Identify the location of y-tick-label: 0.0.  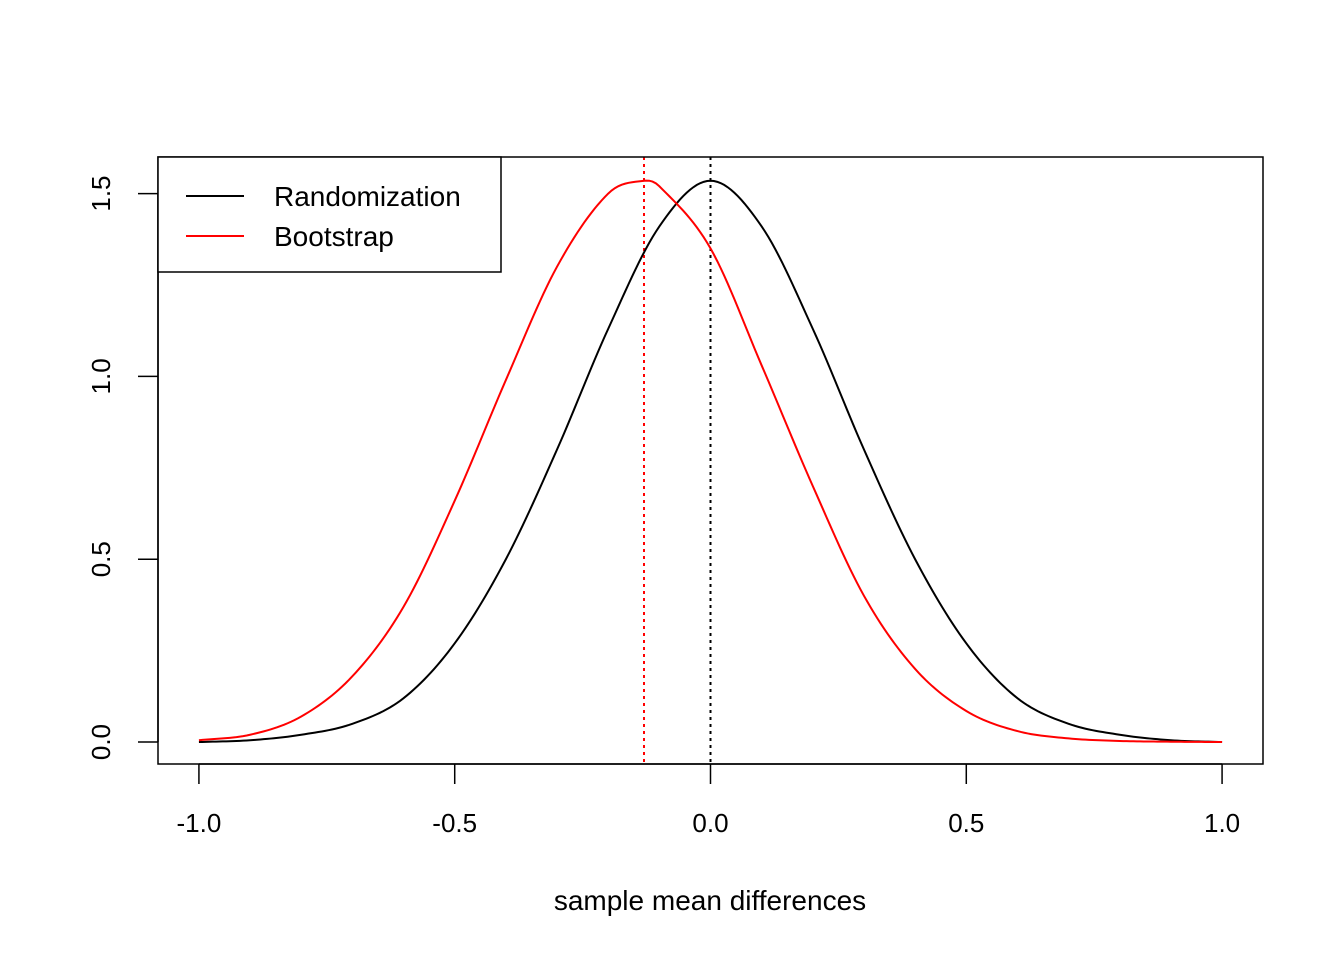
(101, 742).